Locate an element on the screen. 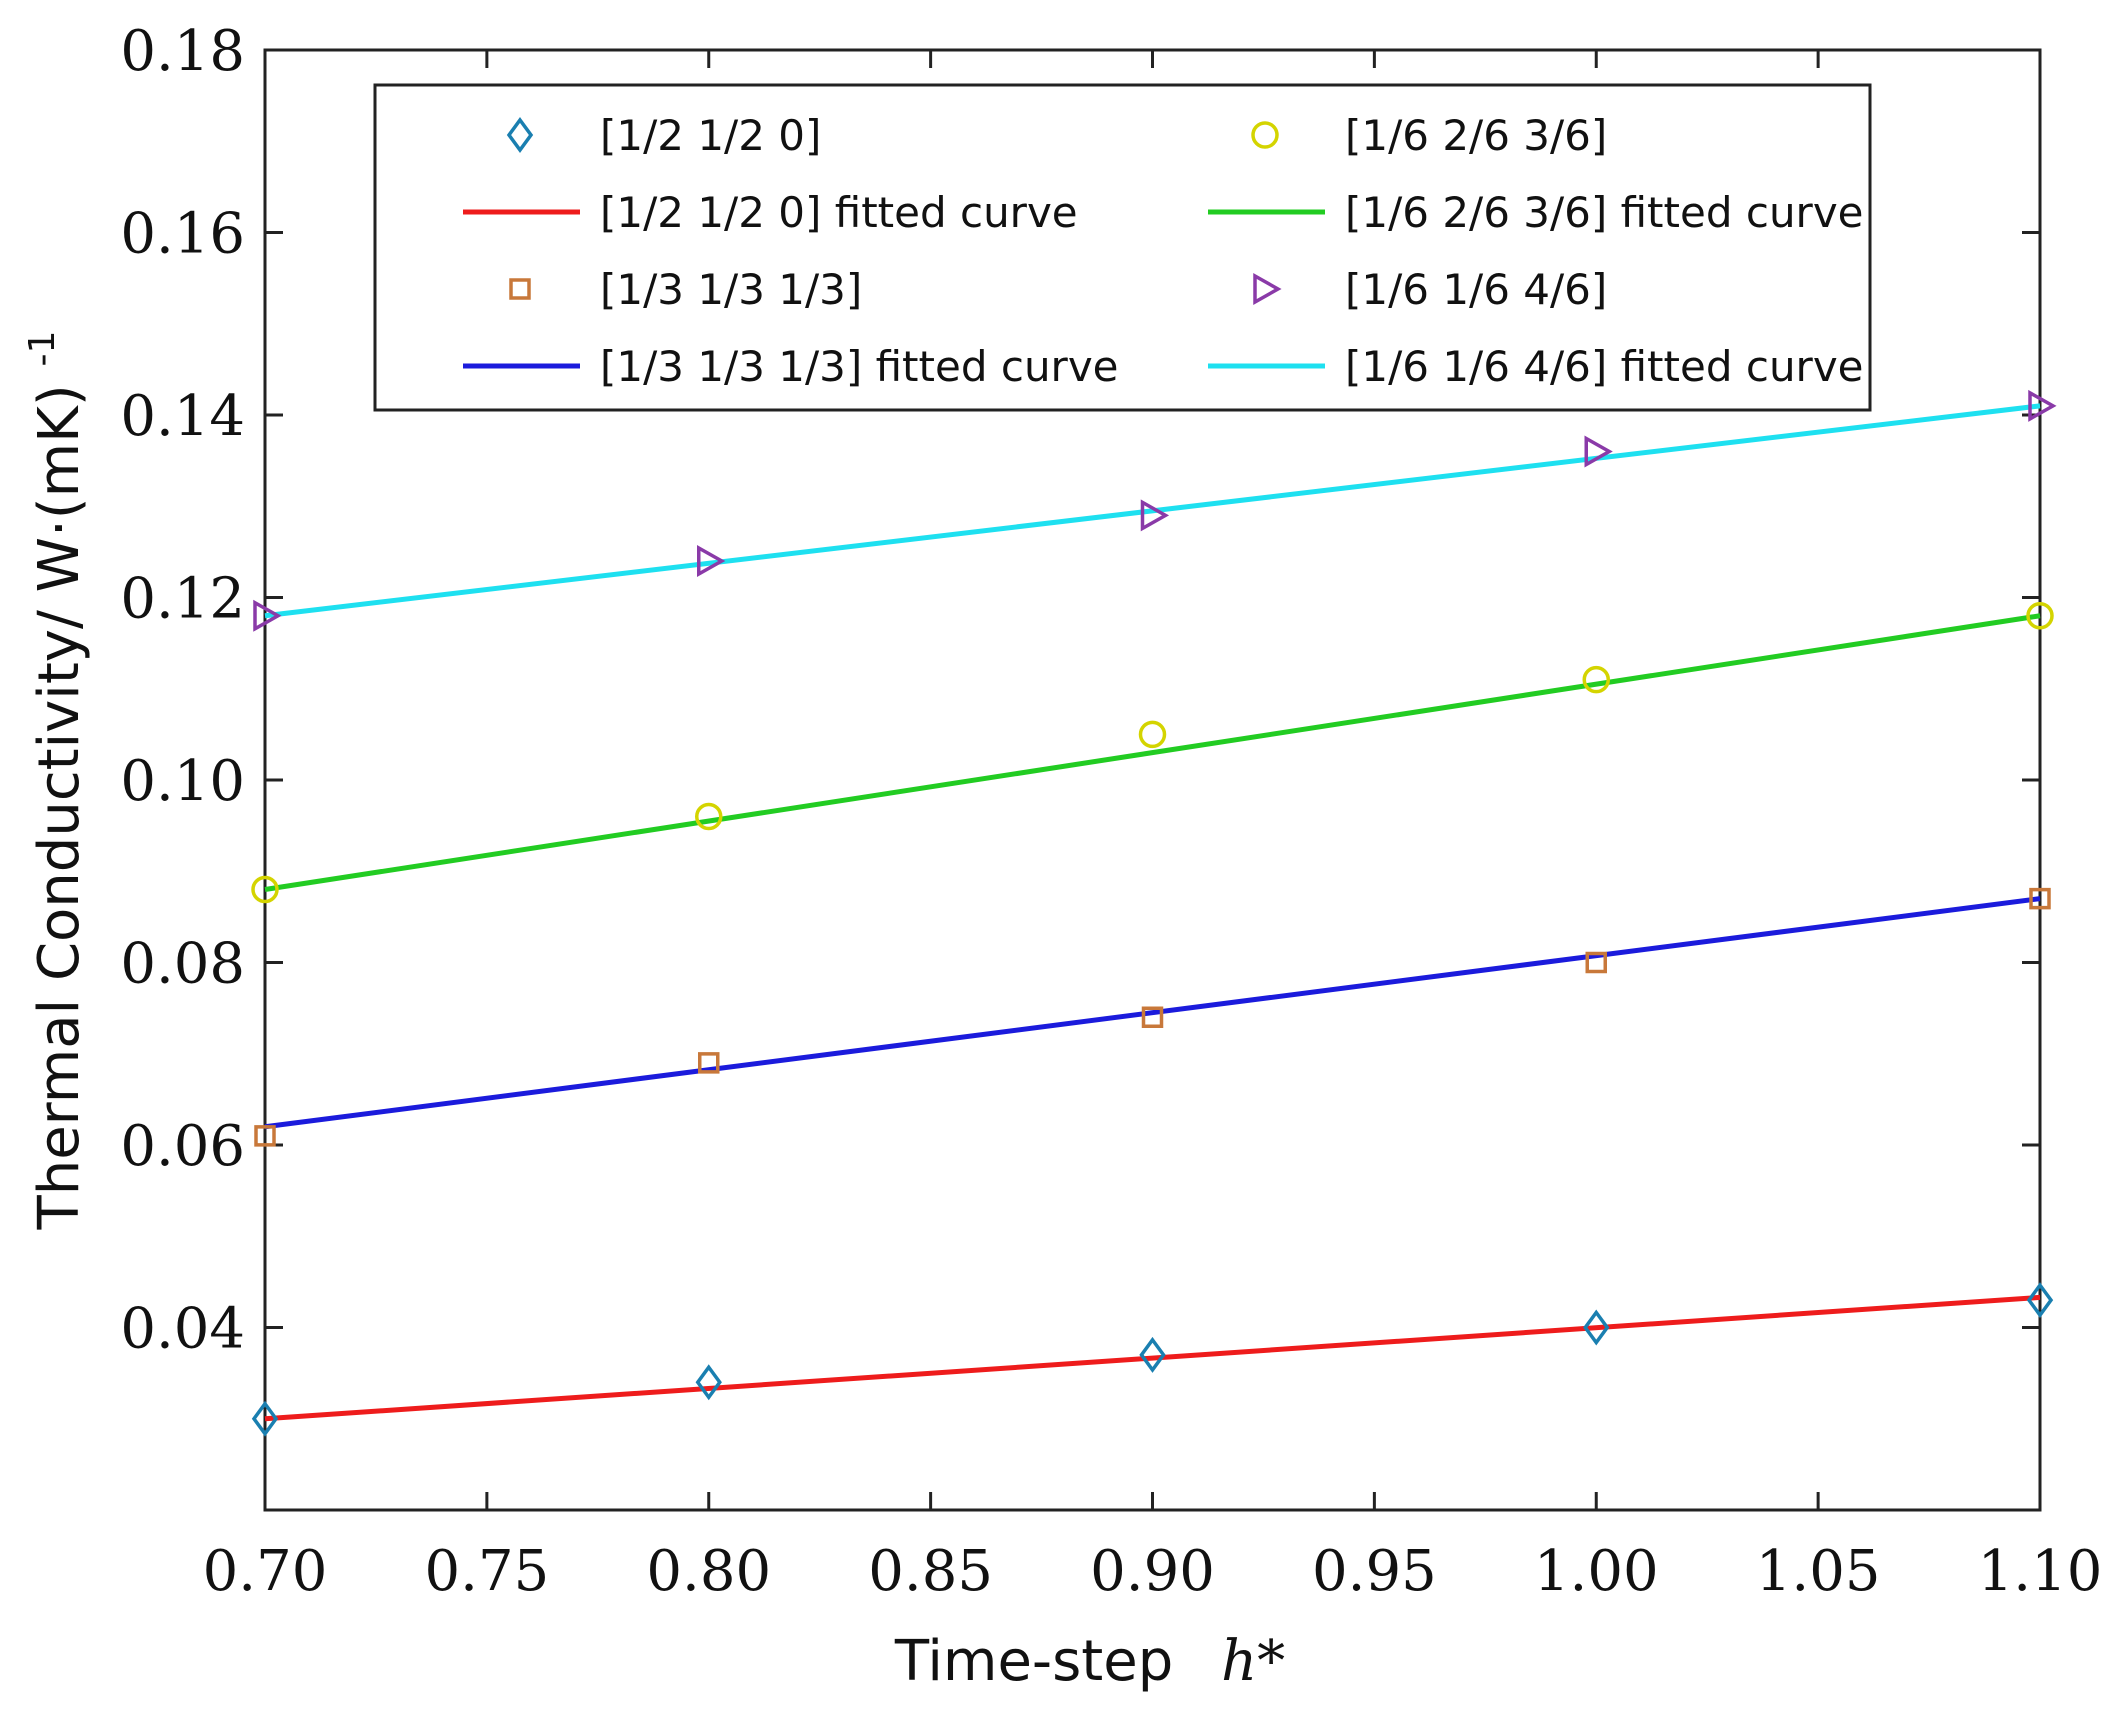  y-tick-label: 0.18 is located at coordinates (182, 51).